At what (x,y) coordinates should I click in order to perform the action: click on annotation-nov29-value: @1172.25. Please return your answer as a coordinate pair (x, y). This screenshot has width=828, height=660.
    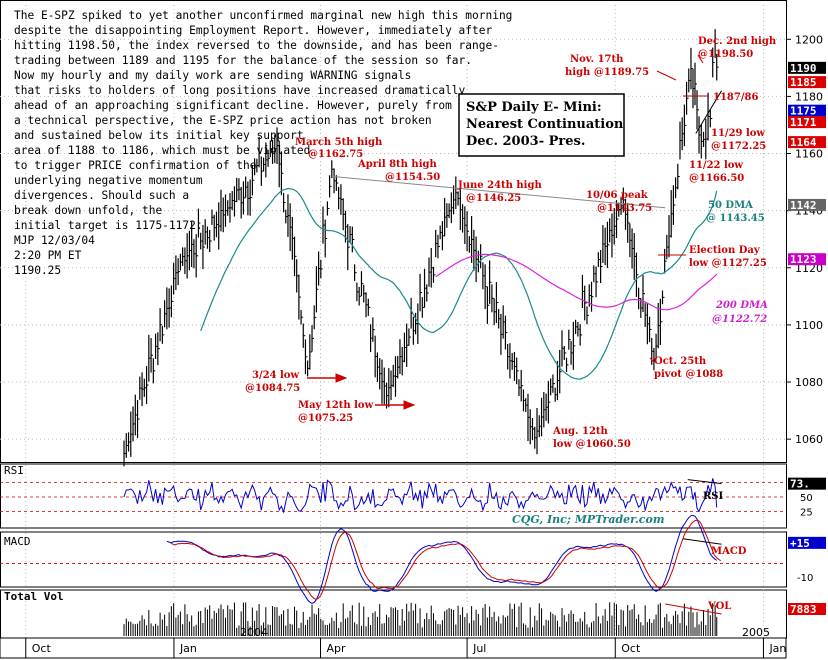
    Looking at the image, I should click on (738, 146).